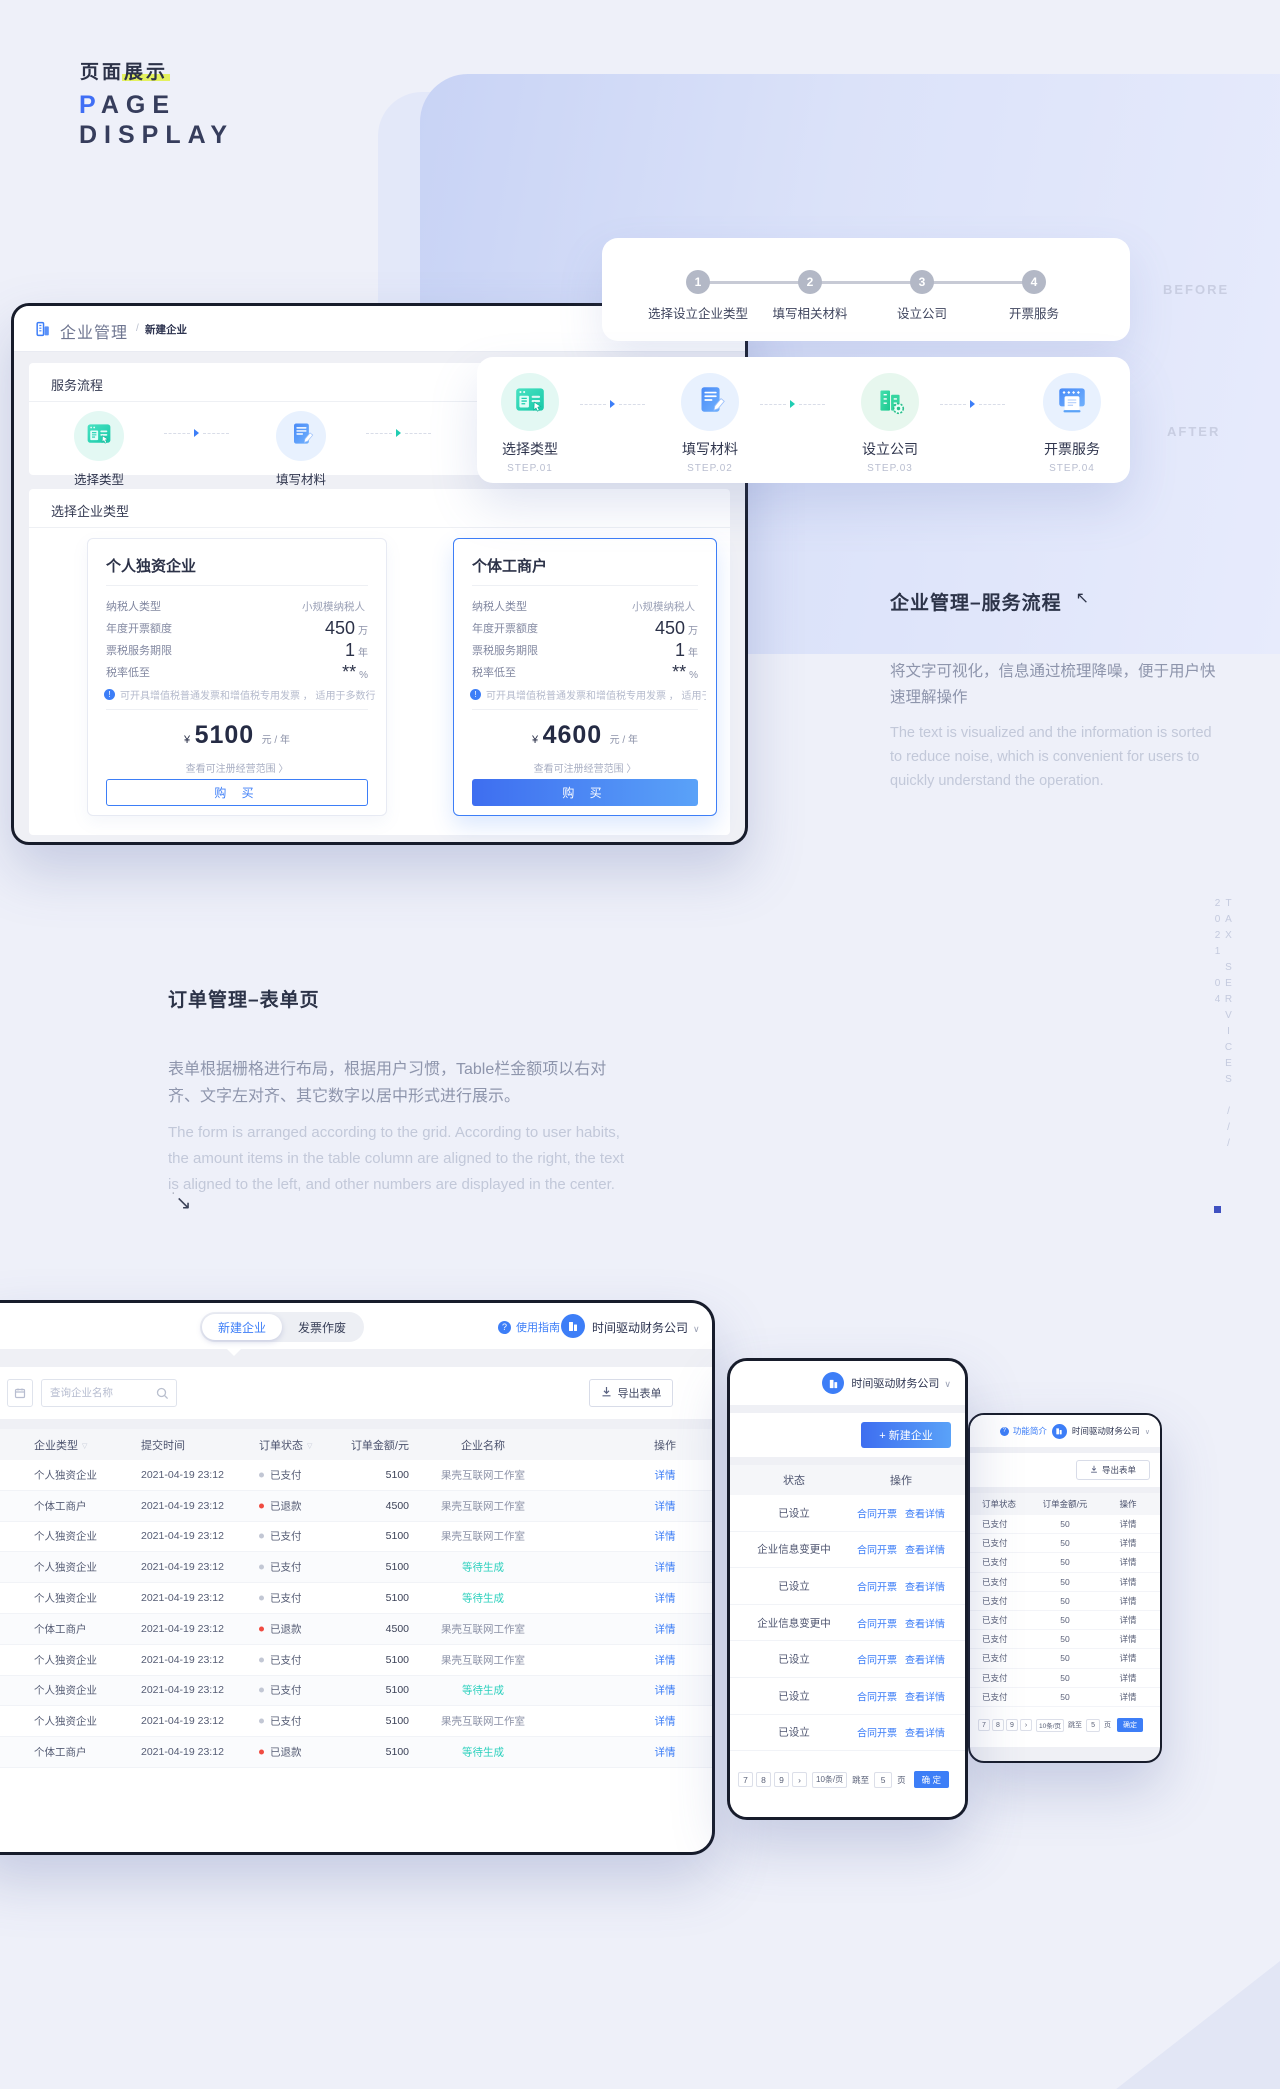 The width and height of the screenshot is (1280, 2089). Describe the element at coordinates (61, 1445) in the screenshot. I see `col-header-type: 企业类型 ▽` at that location.